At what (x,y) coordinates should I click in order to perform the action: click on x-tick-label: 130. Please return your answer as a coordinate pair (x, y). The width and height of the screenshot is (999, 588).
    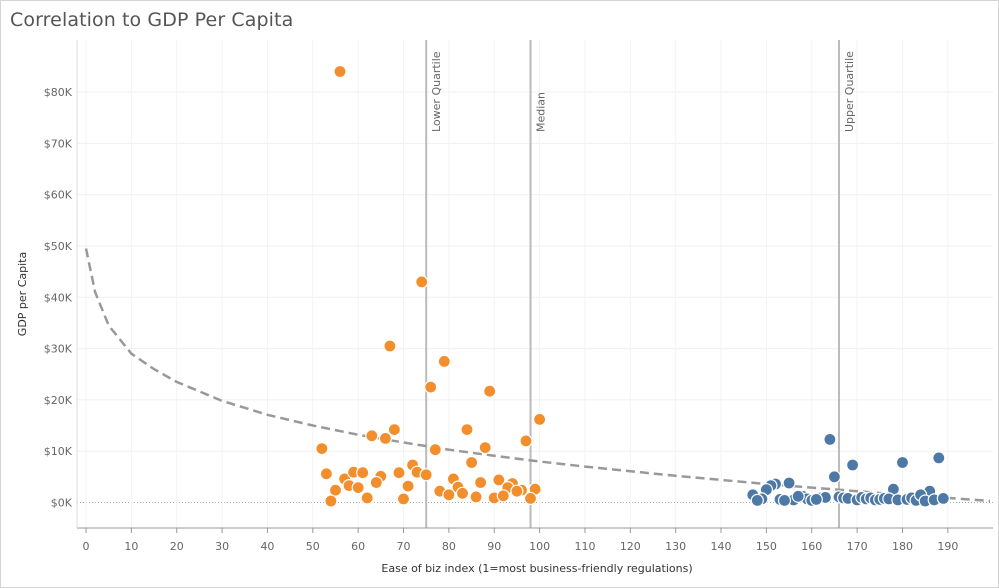
    Looking at the image, I should click on (675, 546).